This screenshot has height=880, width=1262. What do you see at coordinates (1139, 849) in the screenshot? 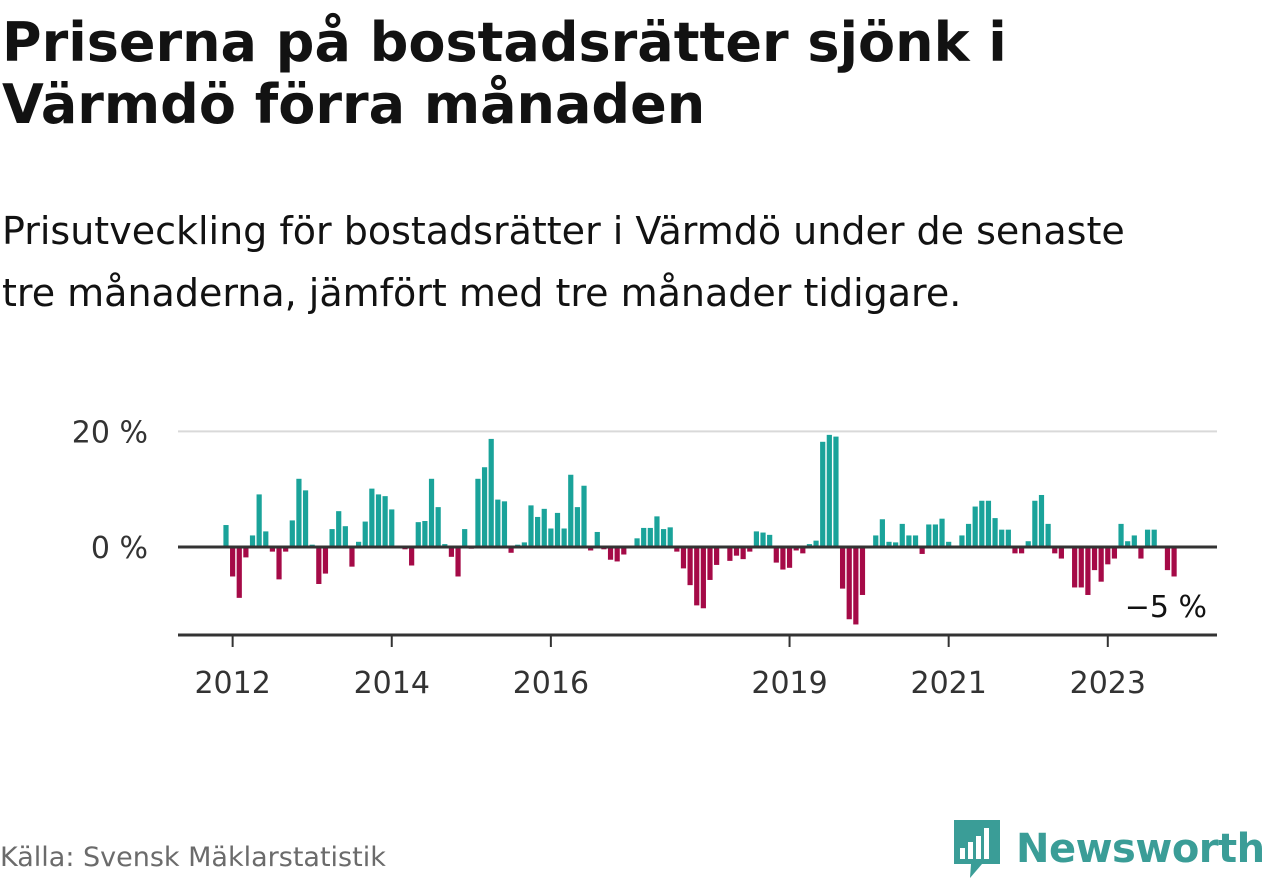
I see `brand-name: Newsworthy` at bounding box center [1139, 849].